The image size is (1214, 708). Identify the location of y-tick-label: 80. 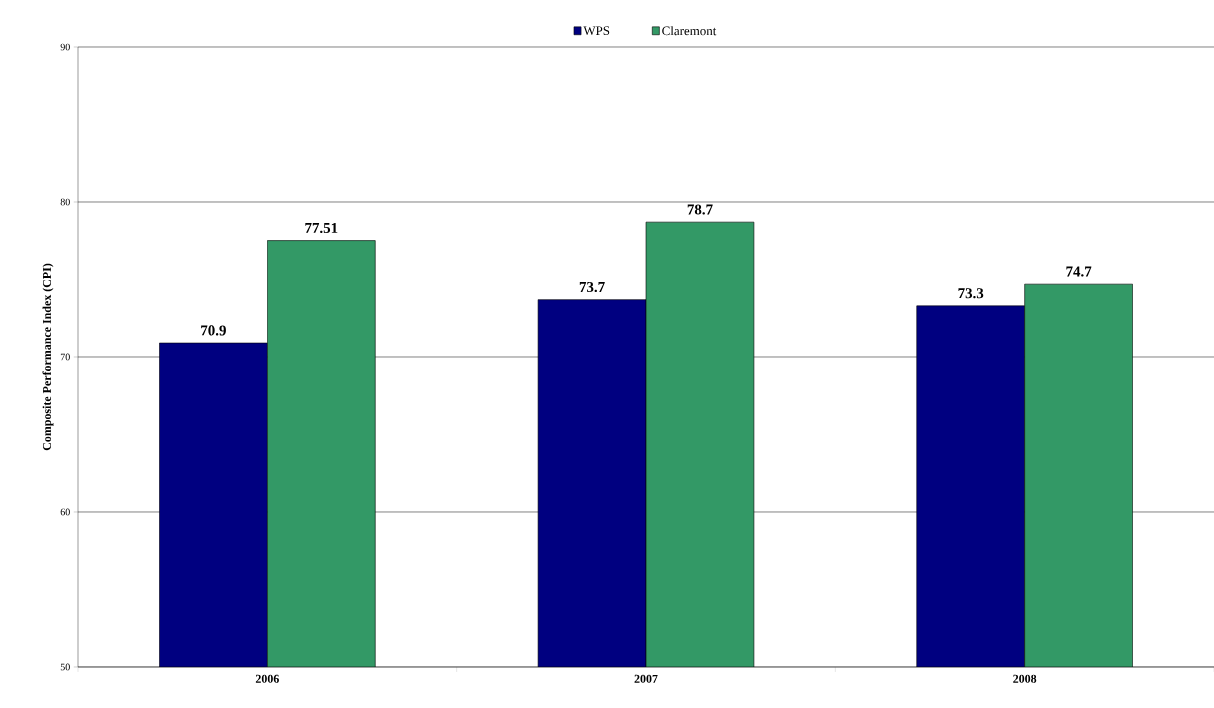
(65, 202).